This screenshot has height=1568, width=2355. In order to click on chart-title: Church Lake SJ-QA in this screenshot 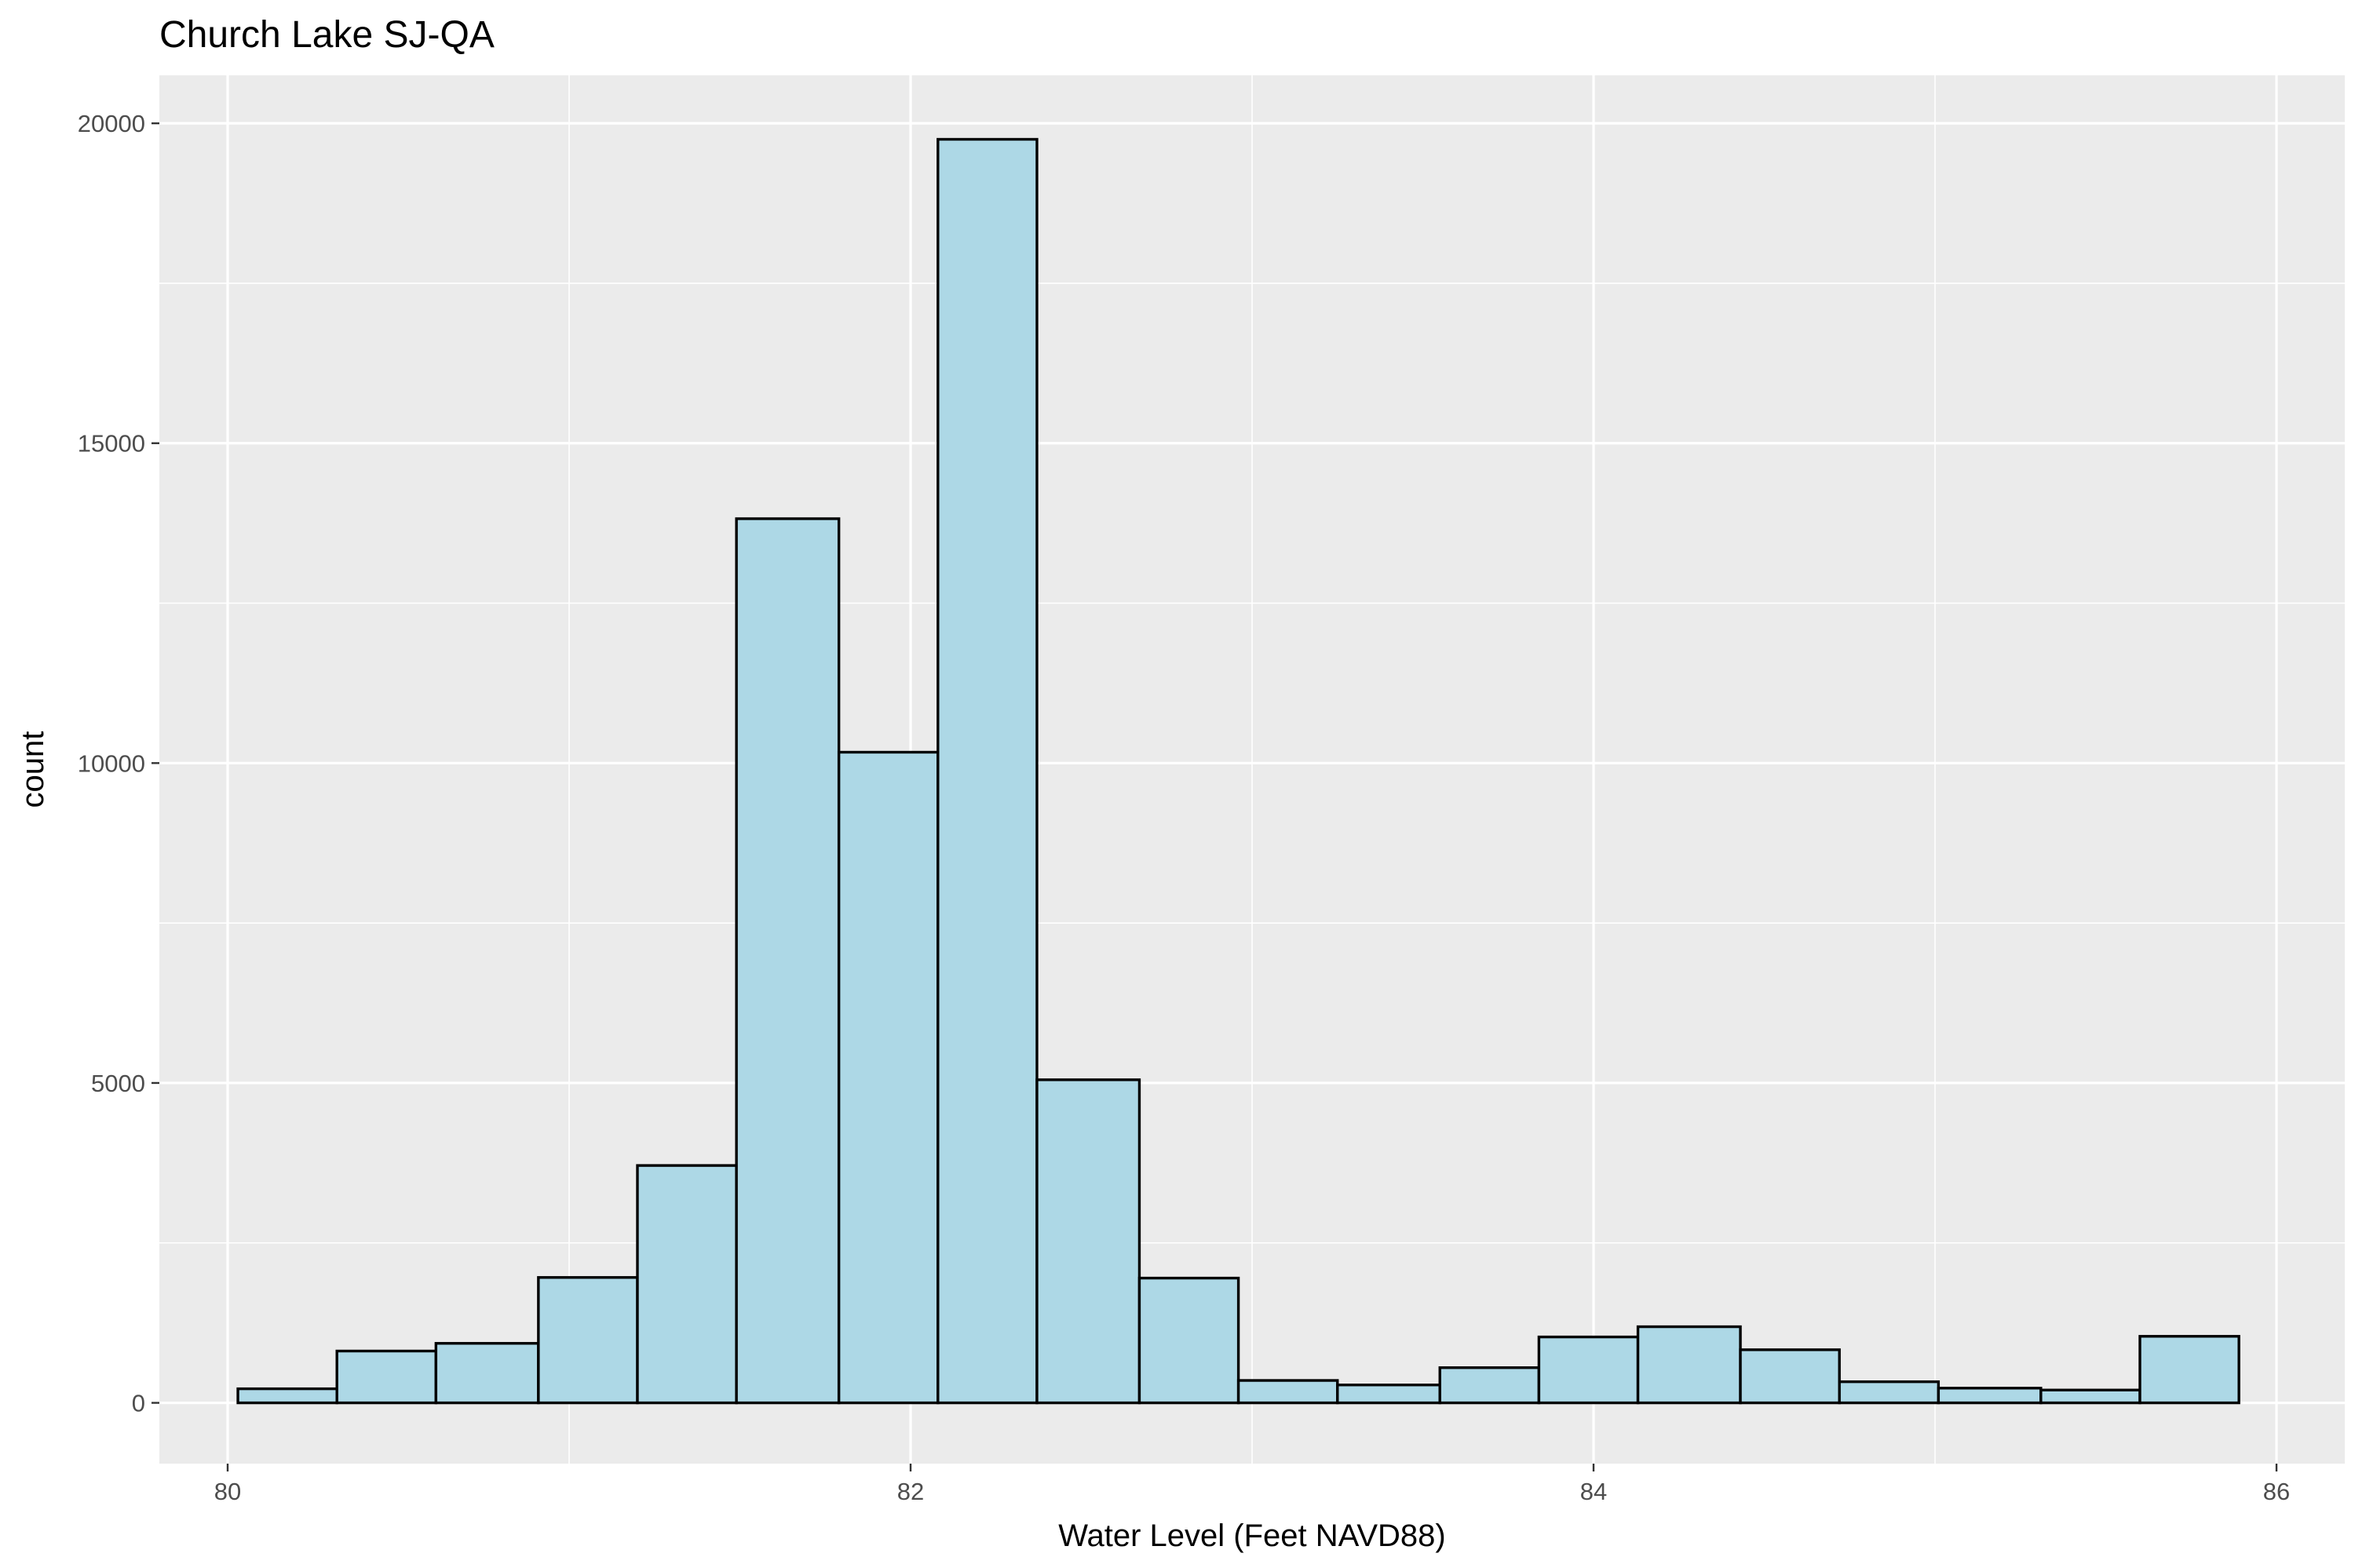, I will do `click(327, 35)`.